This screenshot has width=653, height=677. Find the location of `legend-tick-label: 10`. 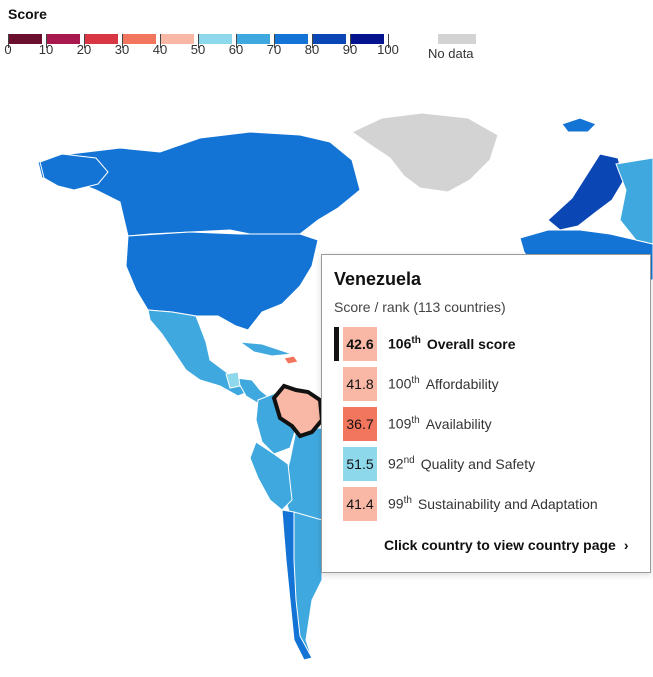

legend-tick-label: 10 is located at coordinates (46, 49).